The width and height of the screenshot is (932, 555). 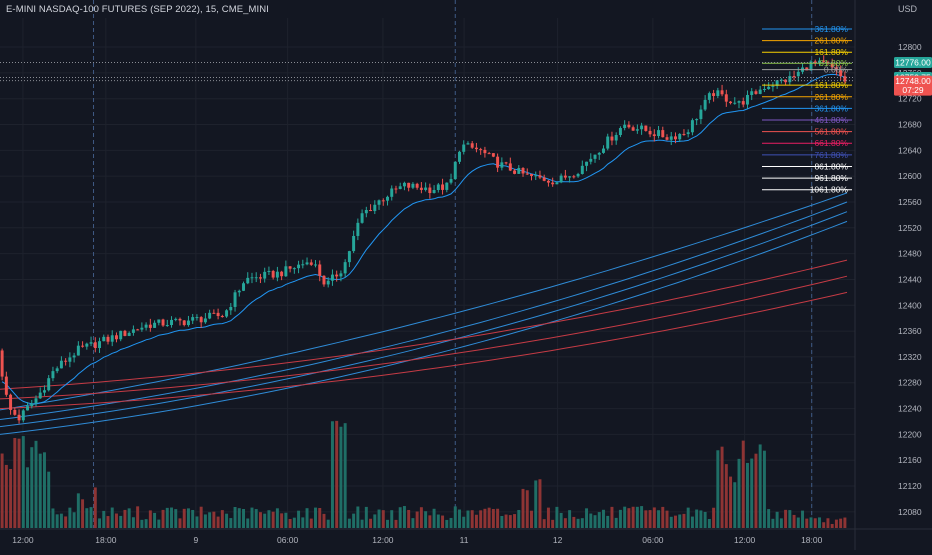 What do you see at coordinates (913, 90) in the screenshot?
I see `price-tag-countdown: 07:29` at bounding box center [913, 90].